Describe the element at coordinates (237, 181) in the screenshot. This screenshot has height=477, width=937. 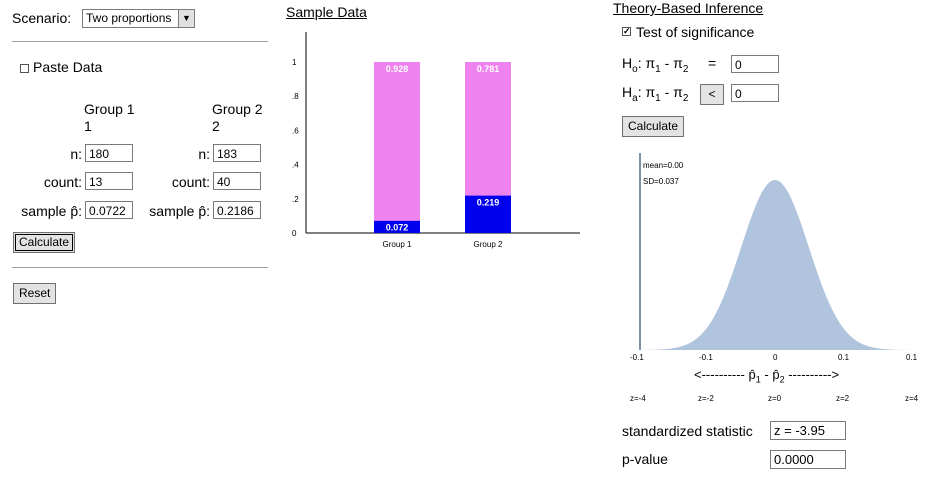
I see `group2-count-input: 40` at that location.